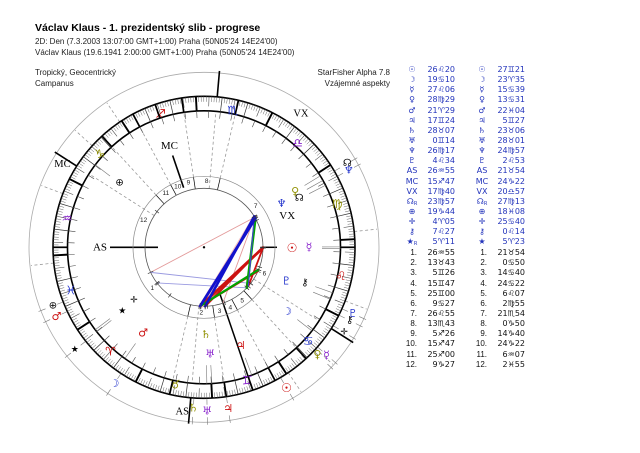  What do you see at coordinates (412, 110) in the screenshot?
I see `planet-symbol: ♂` at bounding box center [412, 110].